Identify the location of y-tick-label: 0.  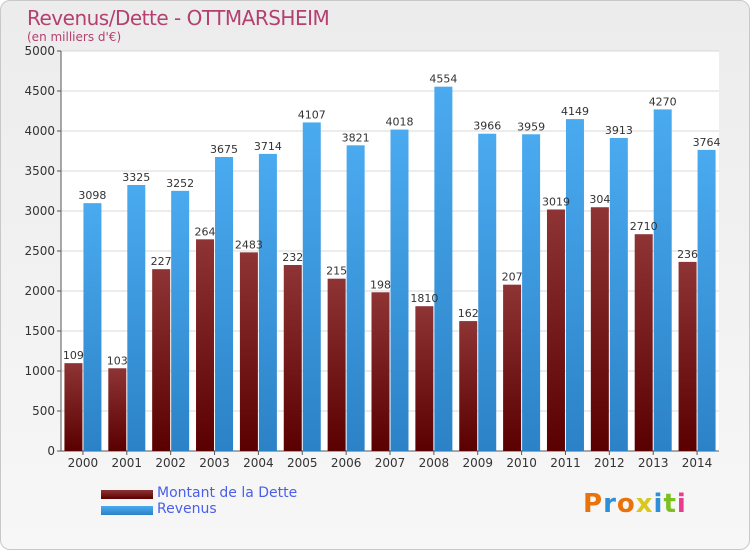
(51, 451).